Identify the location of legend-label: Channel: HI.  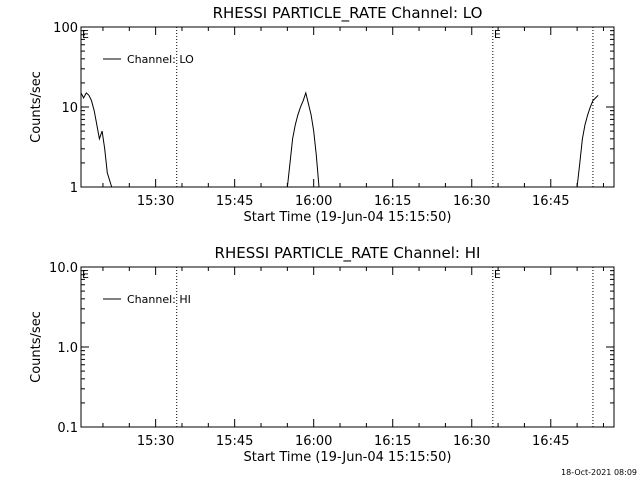
(159, 299).